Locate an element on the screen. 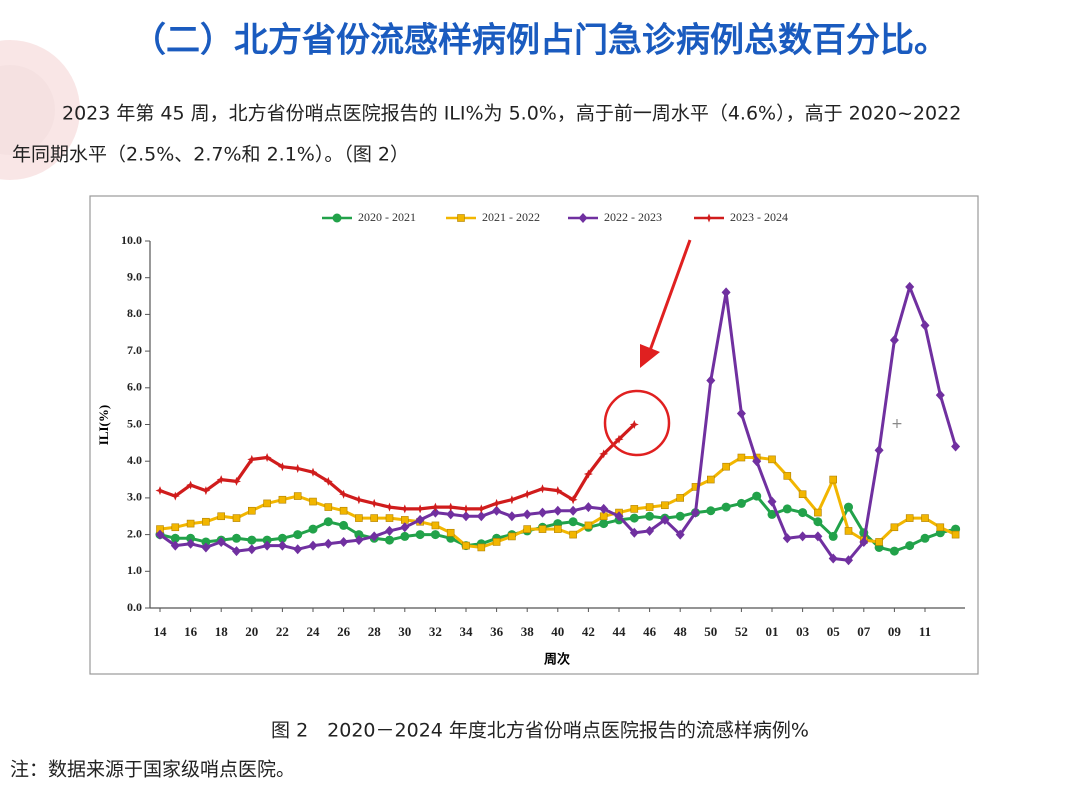 Image resolution: width=1080 pixels, height=812 pixels. x-tick-label: 05 is located at coordinates (834, 631).